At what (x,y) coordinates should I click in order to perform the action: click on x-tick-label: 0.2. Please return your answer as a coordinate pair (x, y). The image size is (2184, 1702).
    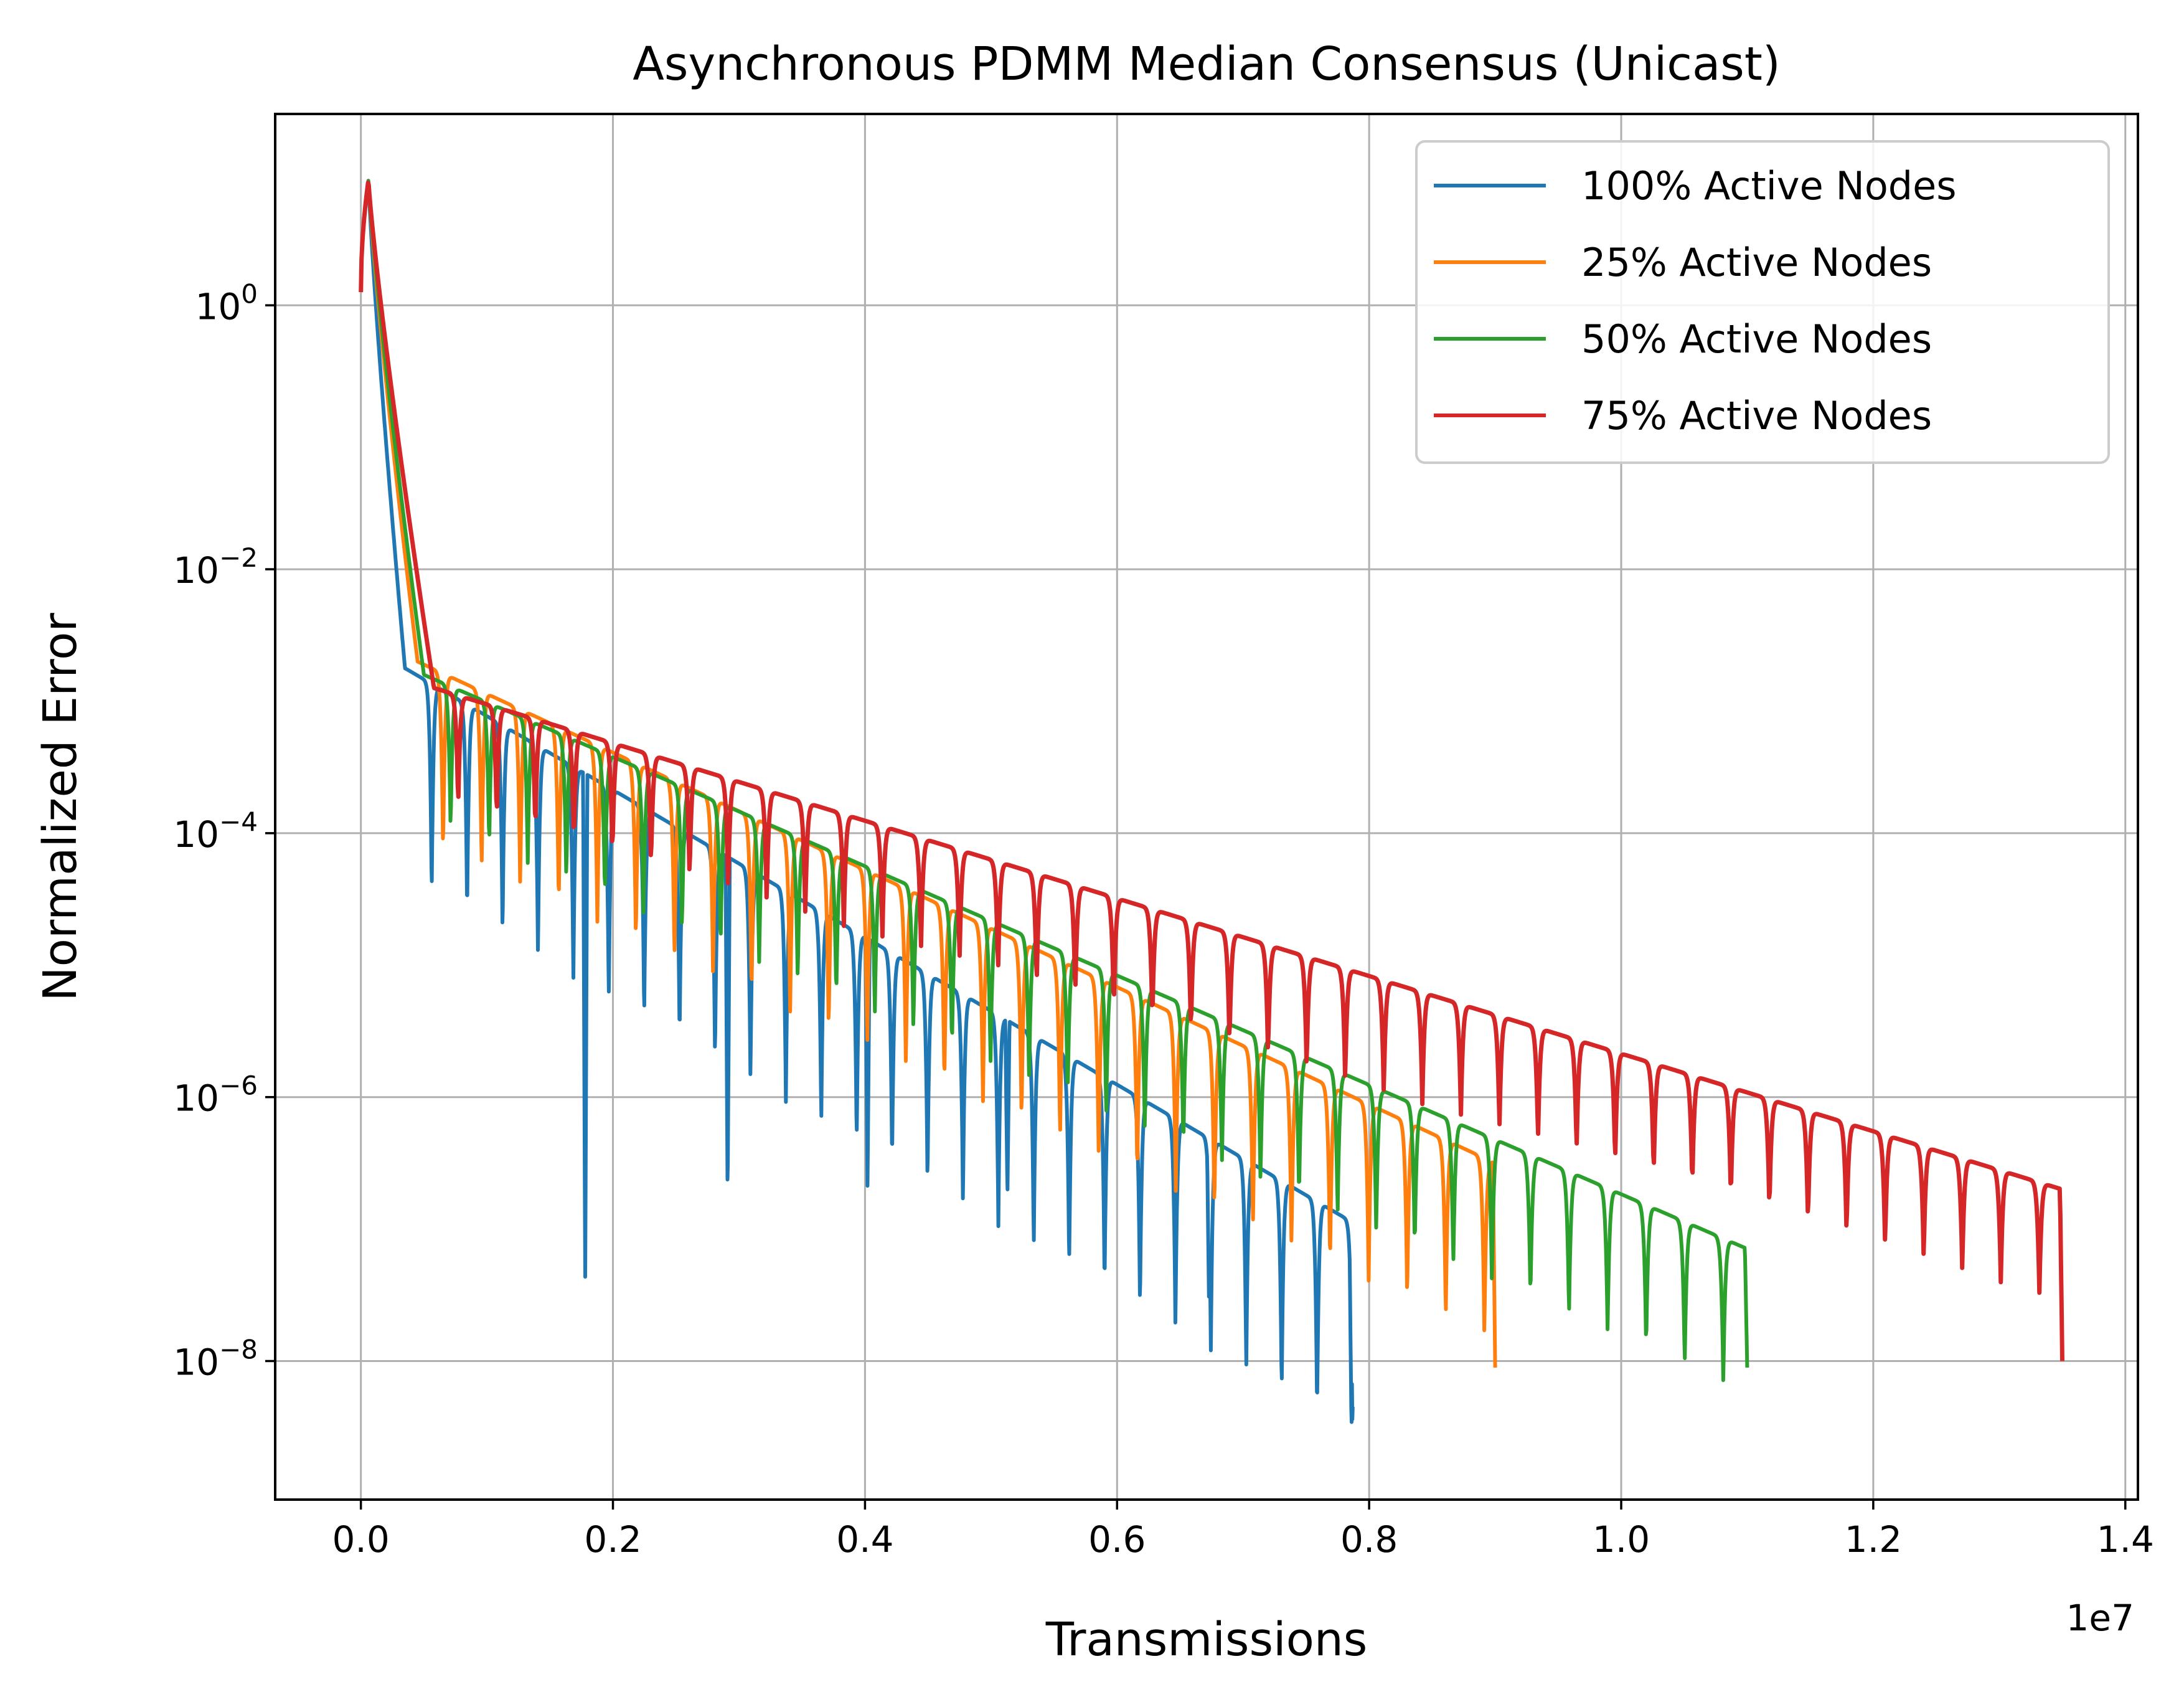
    Looking at the image, I should click on (613, 1539).